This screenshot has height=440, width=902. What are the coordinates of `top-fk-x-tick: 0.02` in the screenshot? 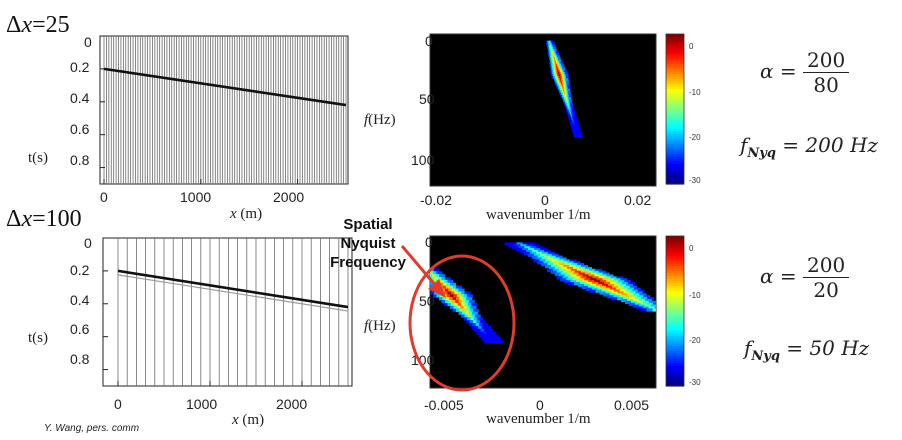 It's located at (638, 200).